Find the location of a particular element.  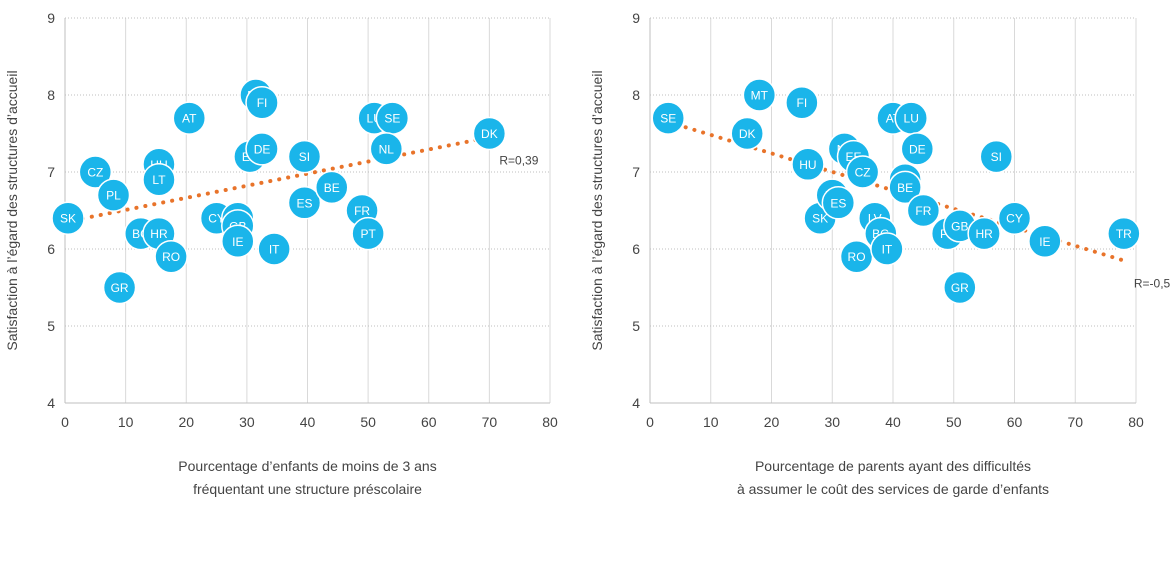

data-point-it: IT is located at coordinates (274, 249).